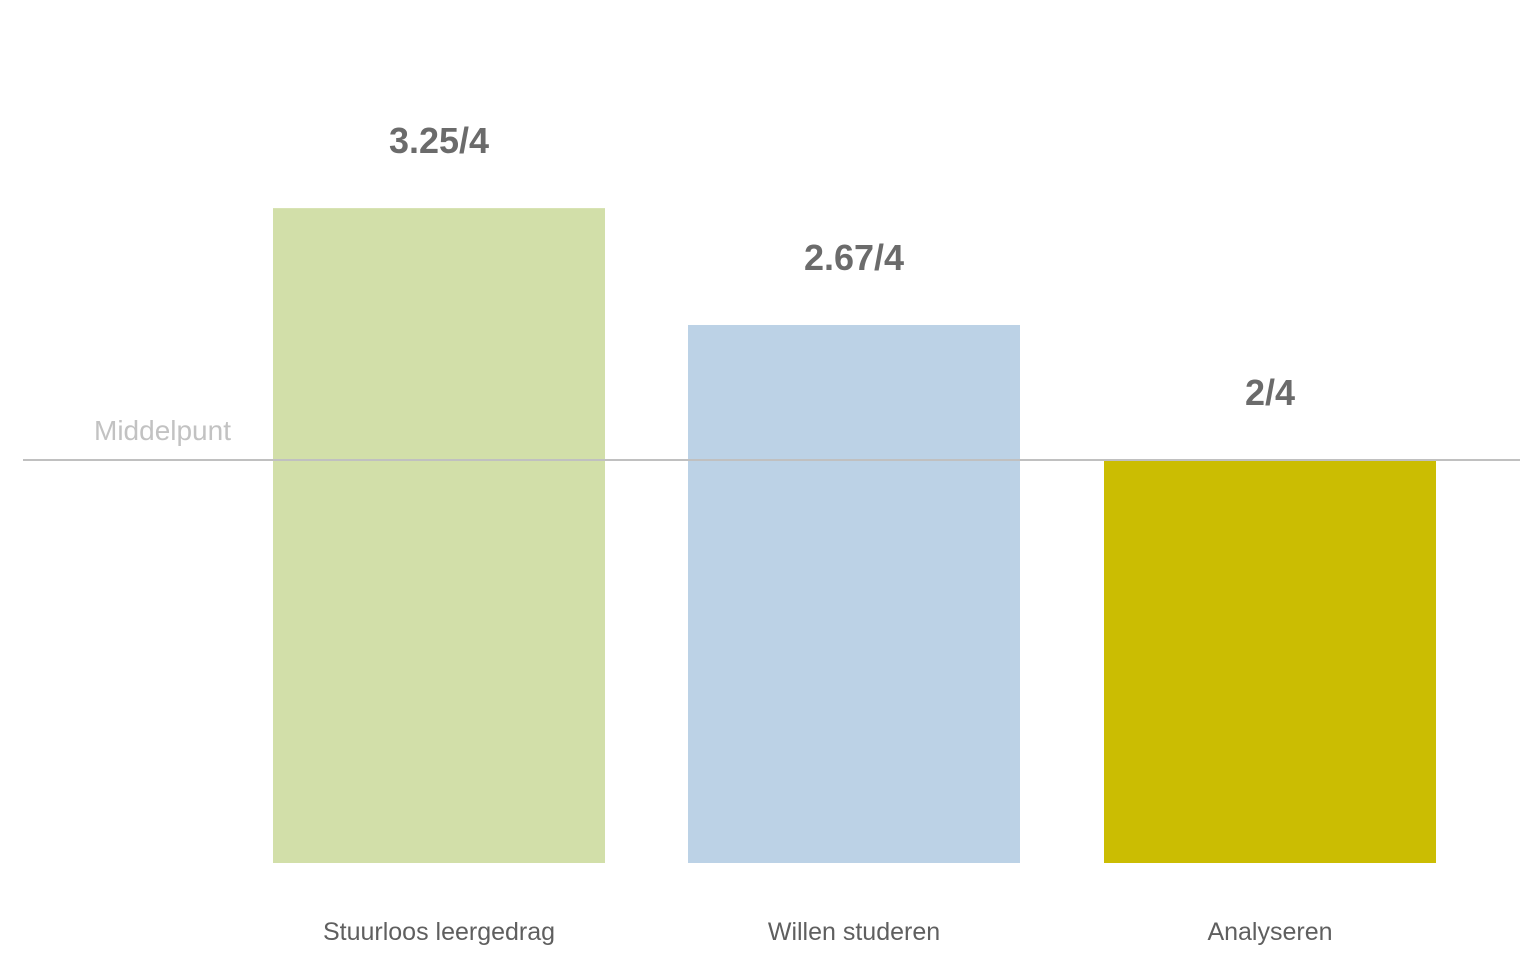 The width and height of the screenshot is (1536, 960). What do you see at coordinates (162, 430) in the screenshot?
I see `midpoint-reference-label: Middelpunt` at bounding box center [162, 430].